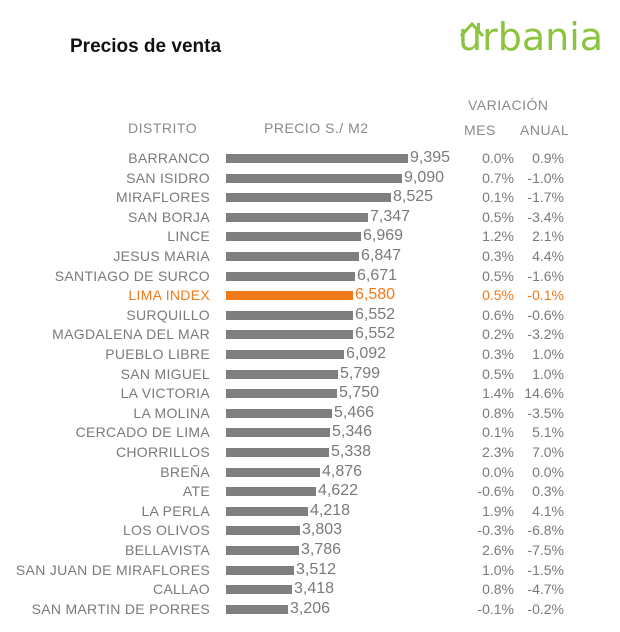 Image resolution: width=620 pixels, height=632 pixels. What do you see at coordinates (545, 569) in the screenshot?
I see `variation-annual: -1.5%` at bounding box center [545, 569].